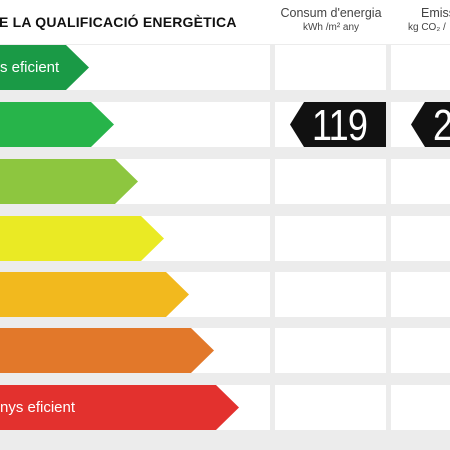 Image resolution: width=450 pixels, height=450 pixels. What do you see at coordinates (38, 407) in the screenshot?
I see `energy-band-label: nys eficient` at bounding box center [38, 407].